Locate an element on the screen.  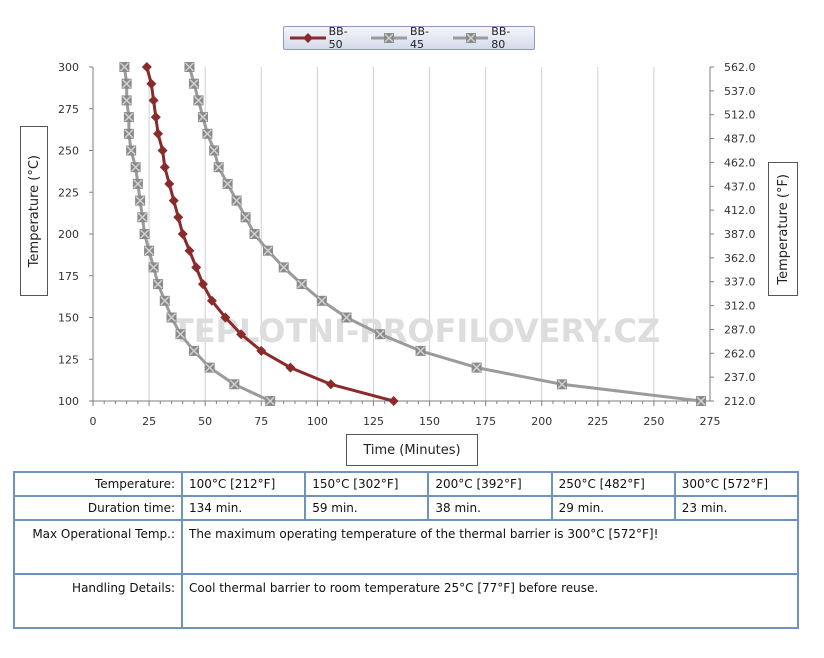
x-tick-label: 100 is located at coordinates (317, 421).